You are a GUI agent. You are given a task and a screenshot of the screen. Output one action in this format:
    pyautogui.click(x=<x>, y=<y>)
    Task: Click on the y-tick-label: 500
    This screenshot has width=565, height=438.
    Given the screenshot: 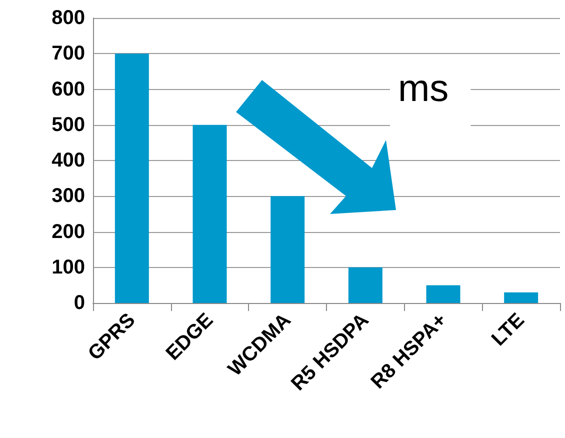 What is the action you would take?
    pyautogui.click(x=68, y=125)
    